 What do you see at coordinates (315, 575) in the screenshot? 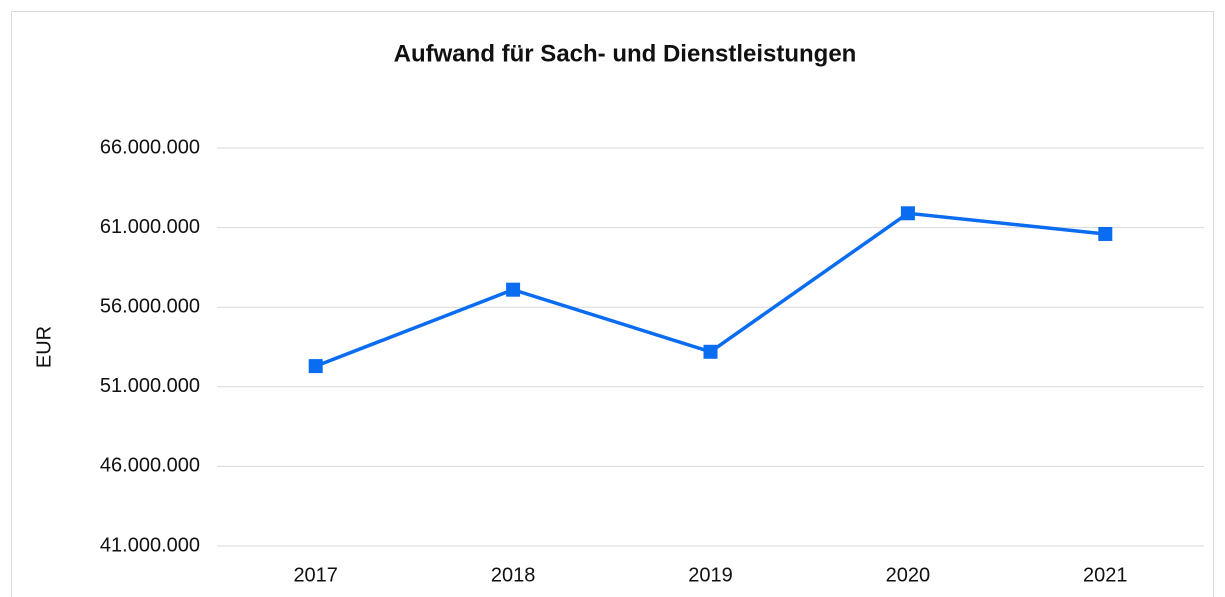
I see `x-tick-label: 2017` at bounding box center [315, 575].